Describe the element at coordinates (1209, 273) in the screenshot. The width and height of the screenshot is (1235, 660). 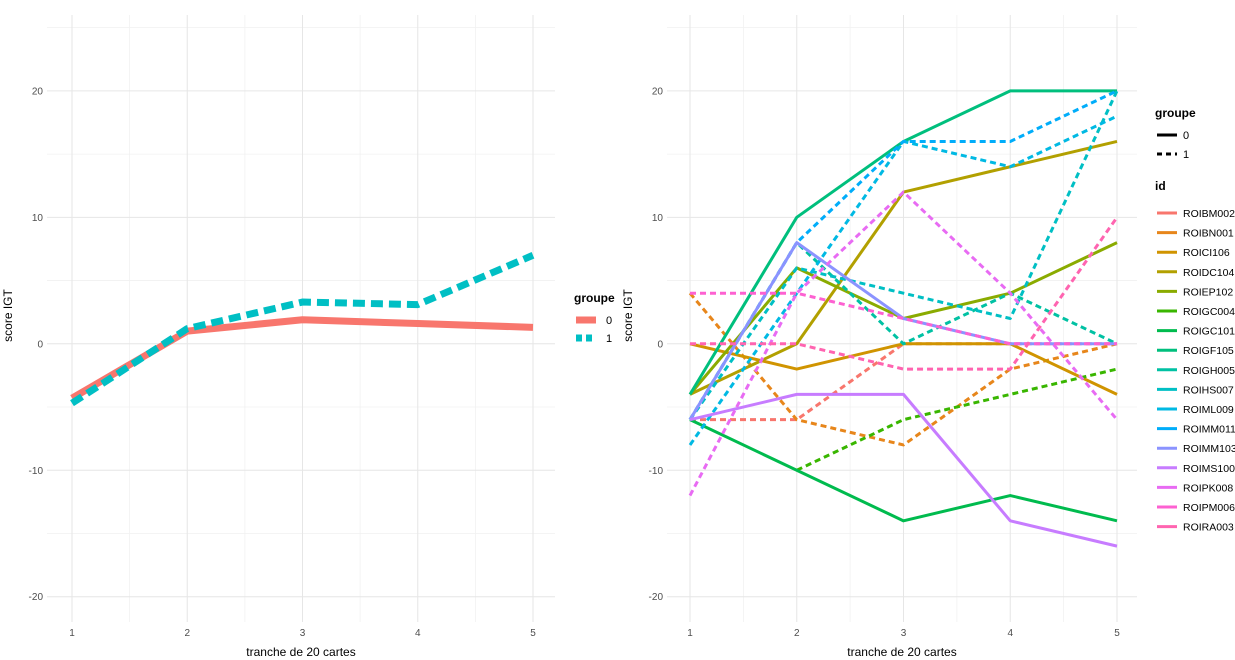
I see `legend-label: ROIDC104` at that location.